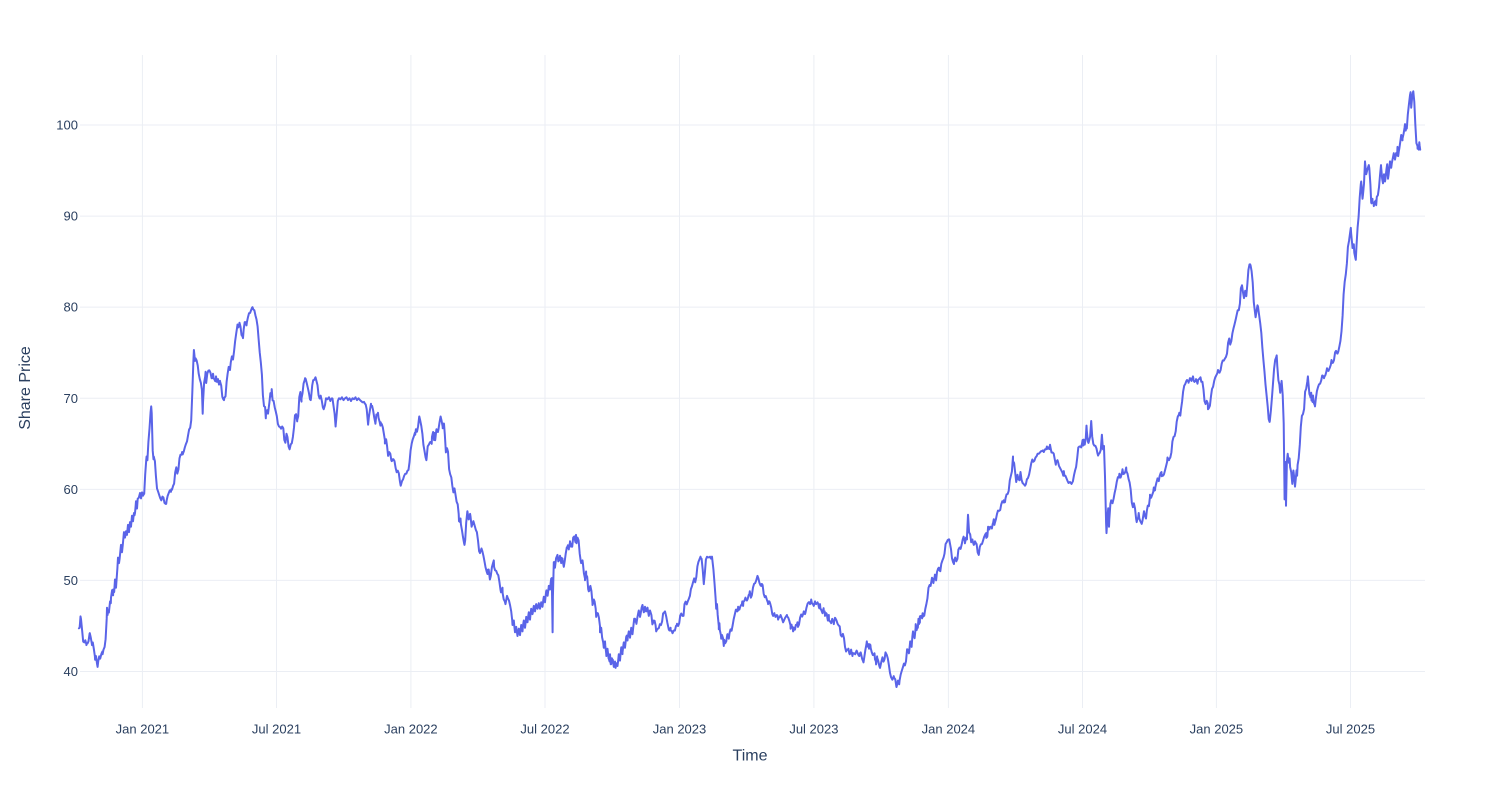 Image resolution: width=1500 pixels, height=800 pixels. Describe the element at coordinates (71, 671) in the screenshot. I see `svg-text: 40` at that location.